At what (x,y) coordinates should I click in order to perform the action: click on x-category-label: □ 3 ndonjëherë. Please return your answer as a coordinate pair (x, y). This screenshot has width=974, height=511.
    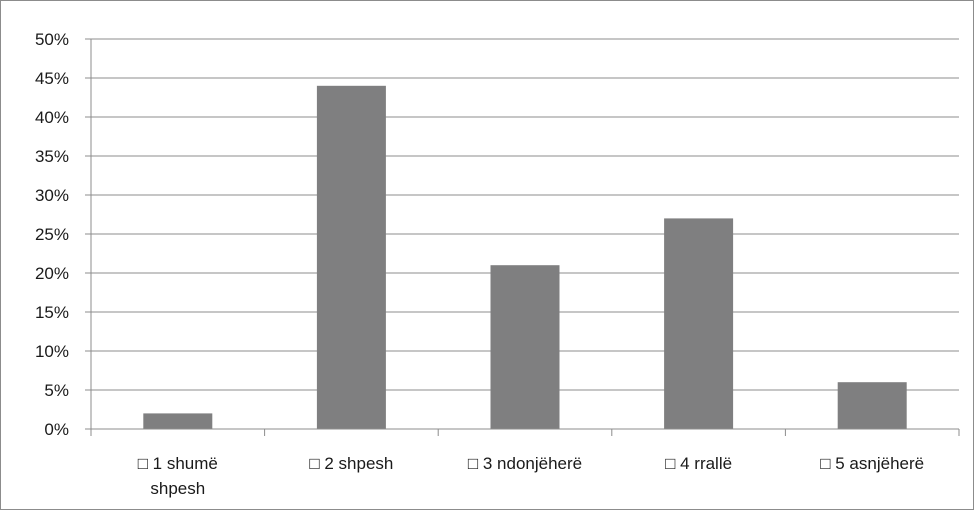
    Looking at the image, I should click on (525, 463).